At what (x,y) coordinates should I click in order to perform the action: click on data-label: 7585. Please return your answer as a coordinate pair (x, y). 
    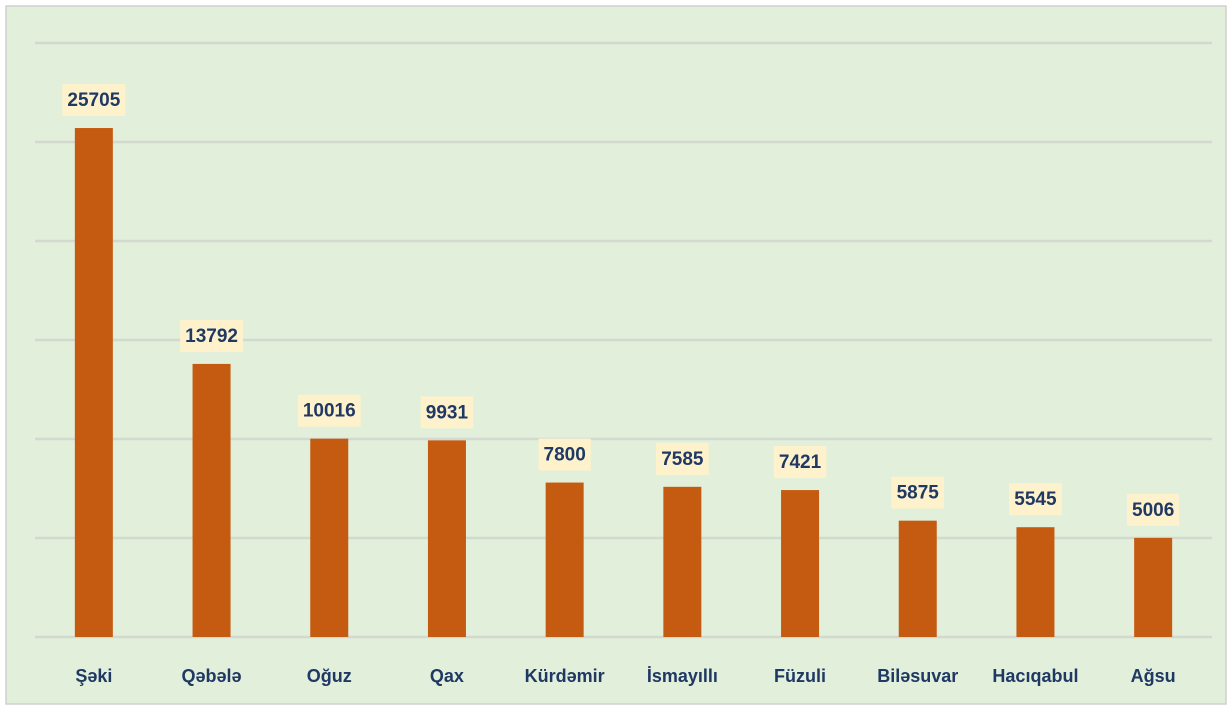
    Looking at the image, I should click on (682, 459).